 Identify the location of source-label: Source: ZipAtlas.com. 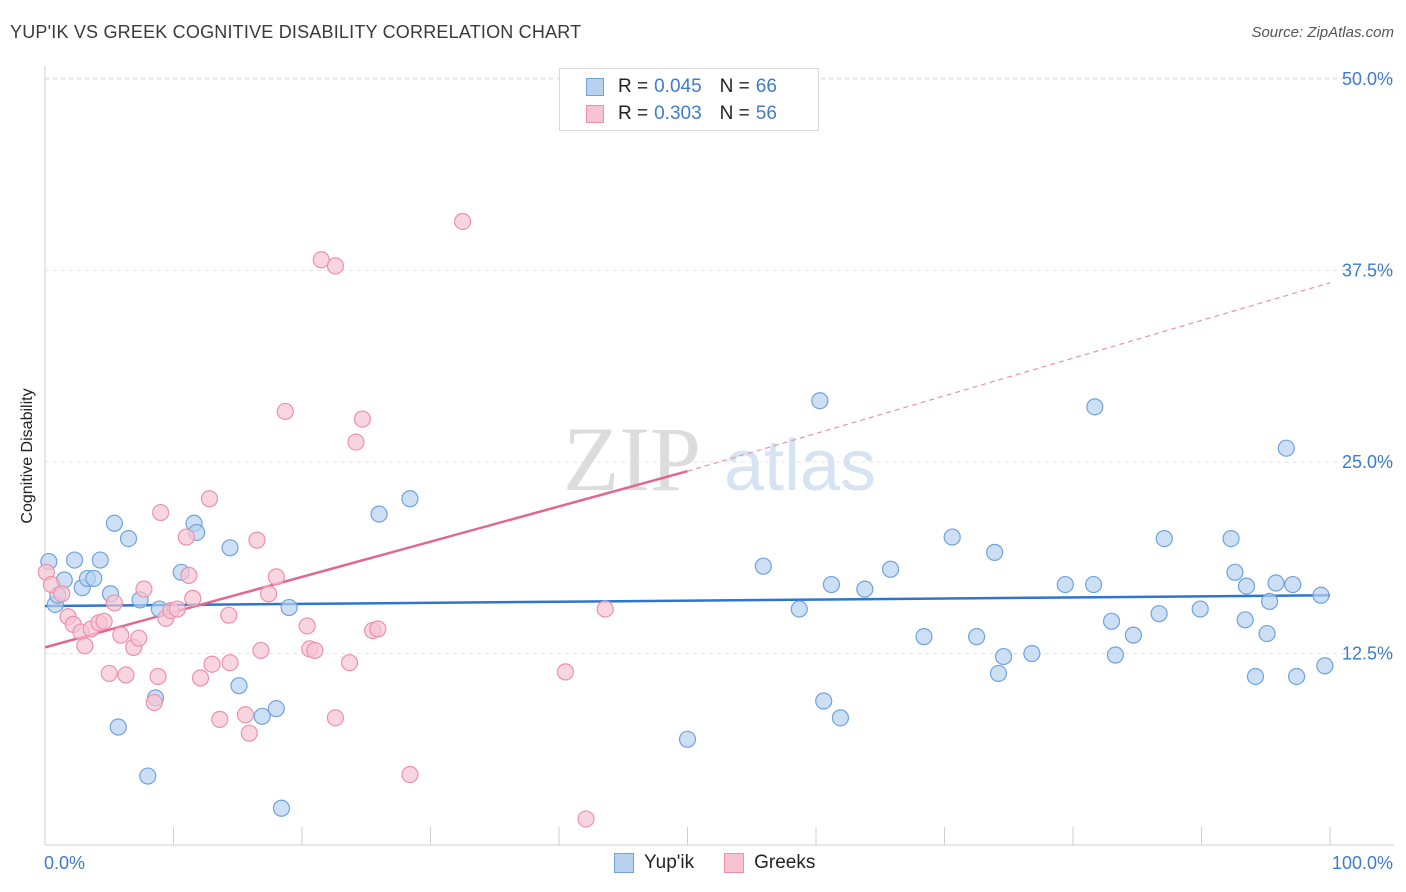
(1322, 32).